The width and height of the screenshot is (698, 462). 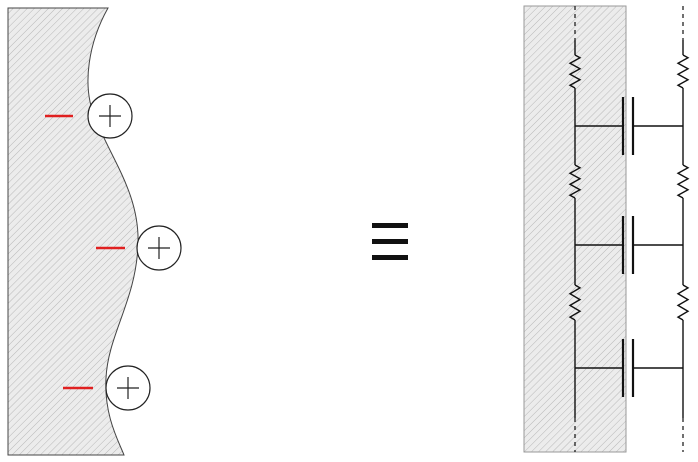 What do you see at coordinates (390, 225) in the screenshot?
I see `equivalence-bar-top` at bounding box center [390, 225].